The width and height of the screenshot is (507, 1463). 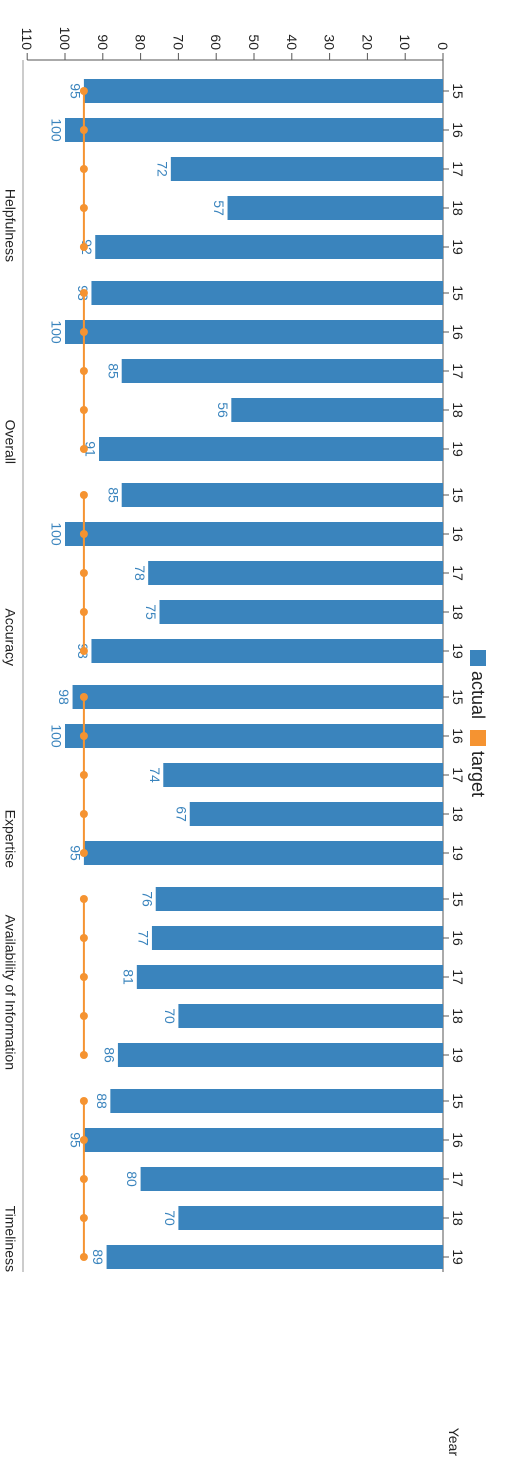 I want to click on value-tick-label-110: 110, so click(x=27, y=39).